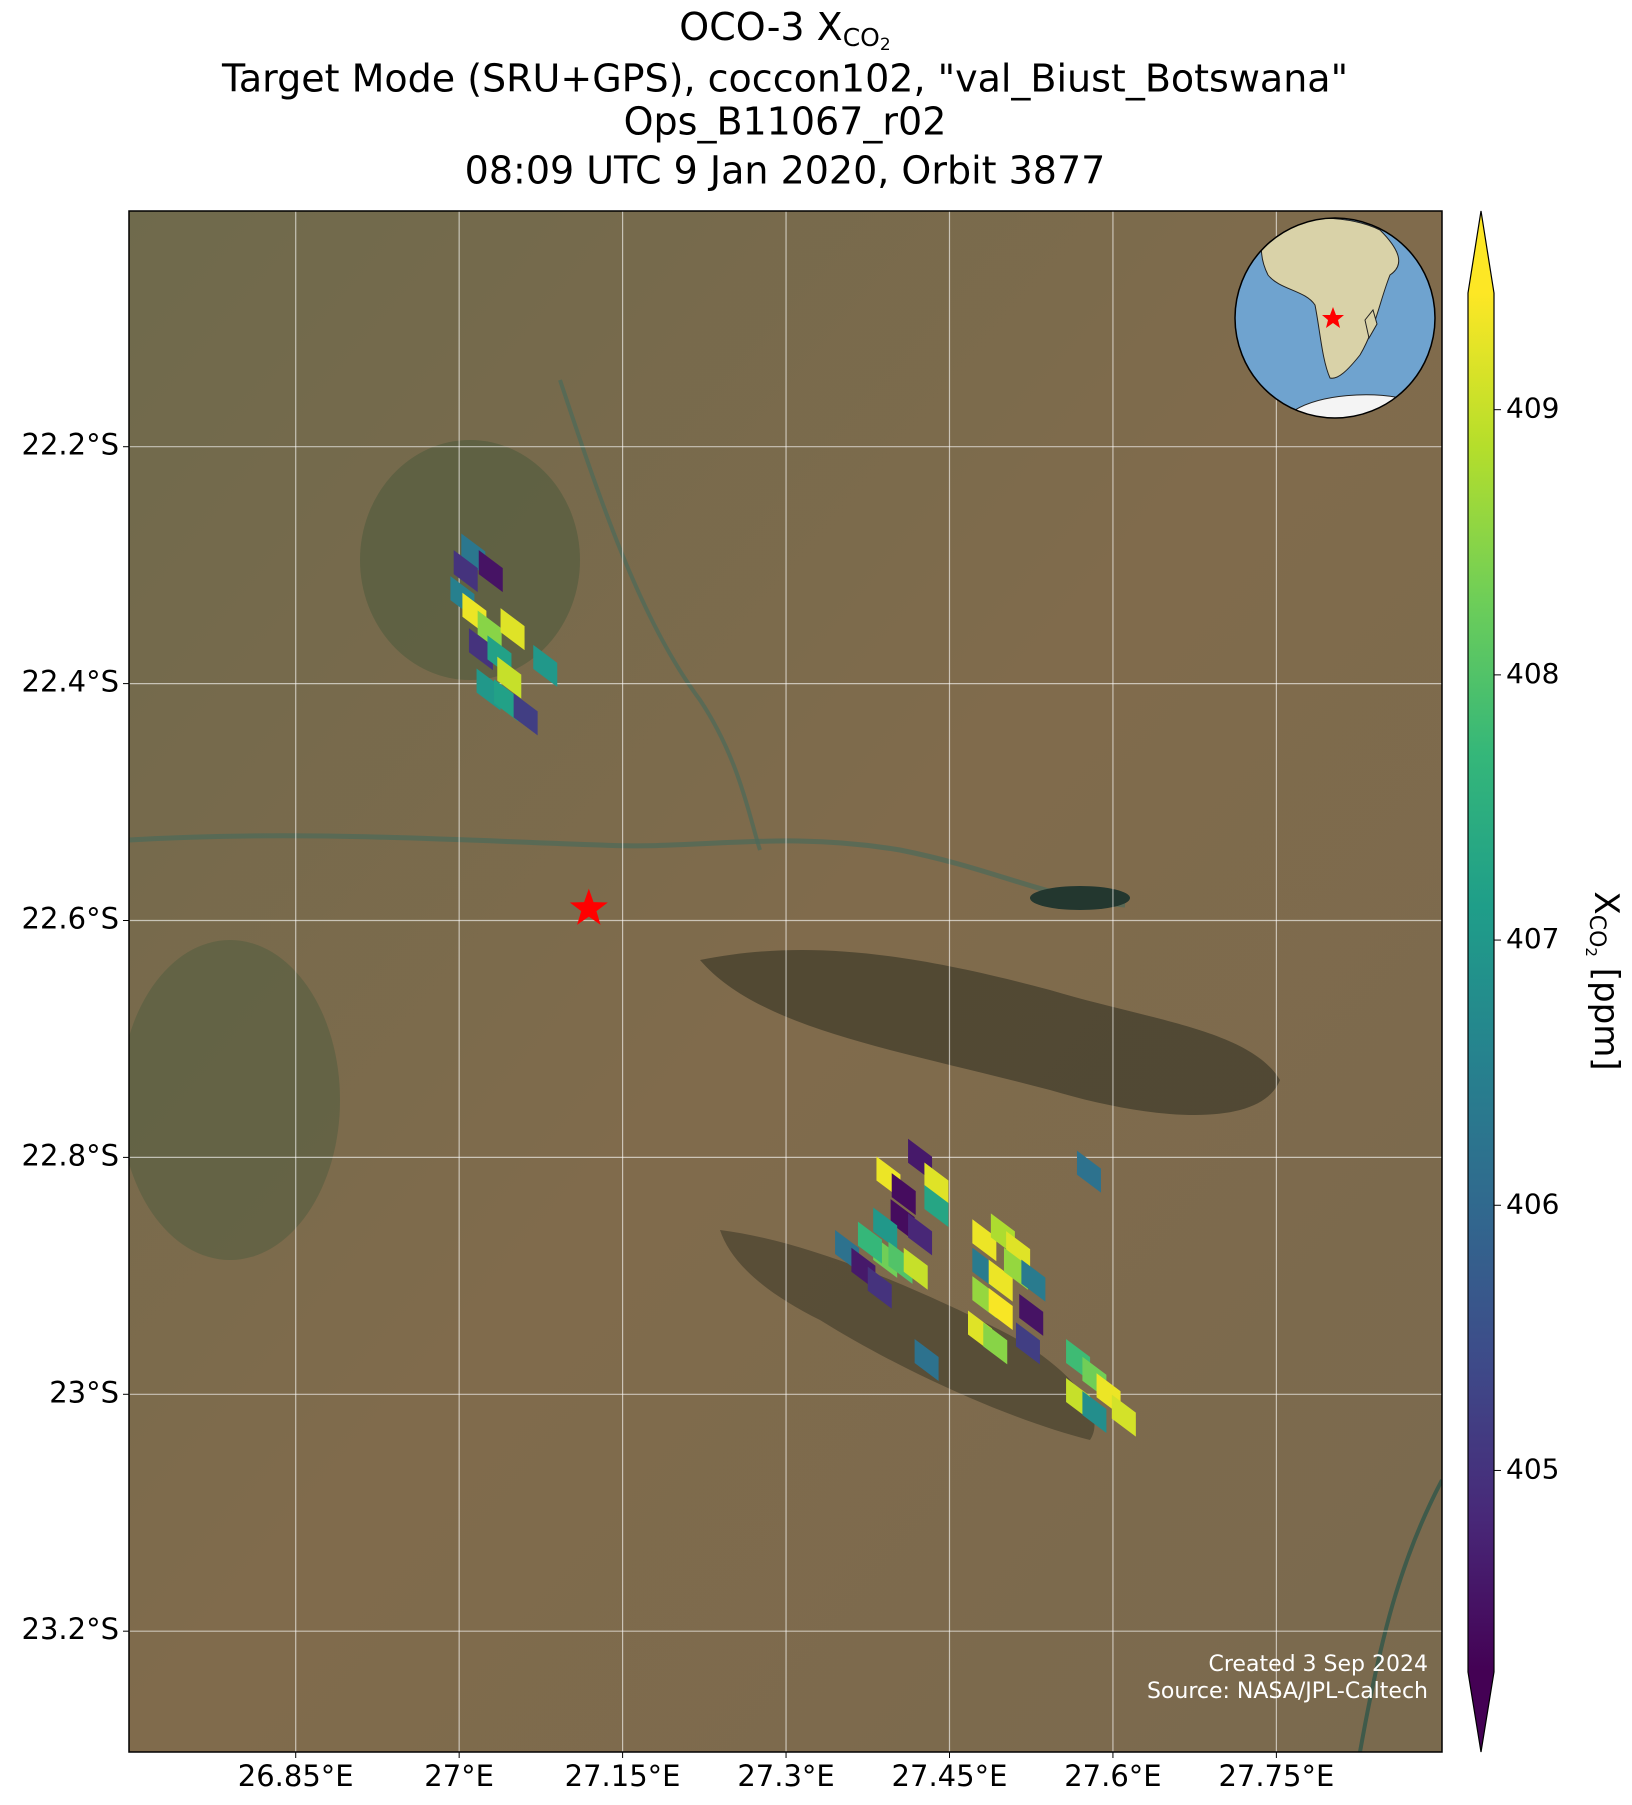  What do you see at coordinates (1287, 1691) in the screenshot?
I see `credit: Source: NASA/JPL-Caltech` at bounding box center [1287, 1691].